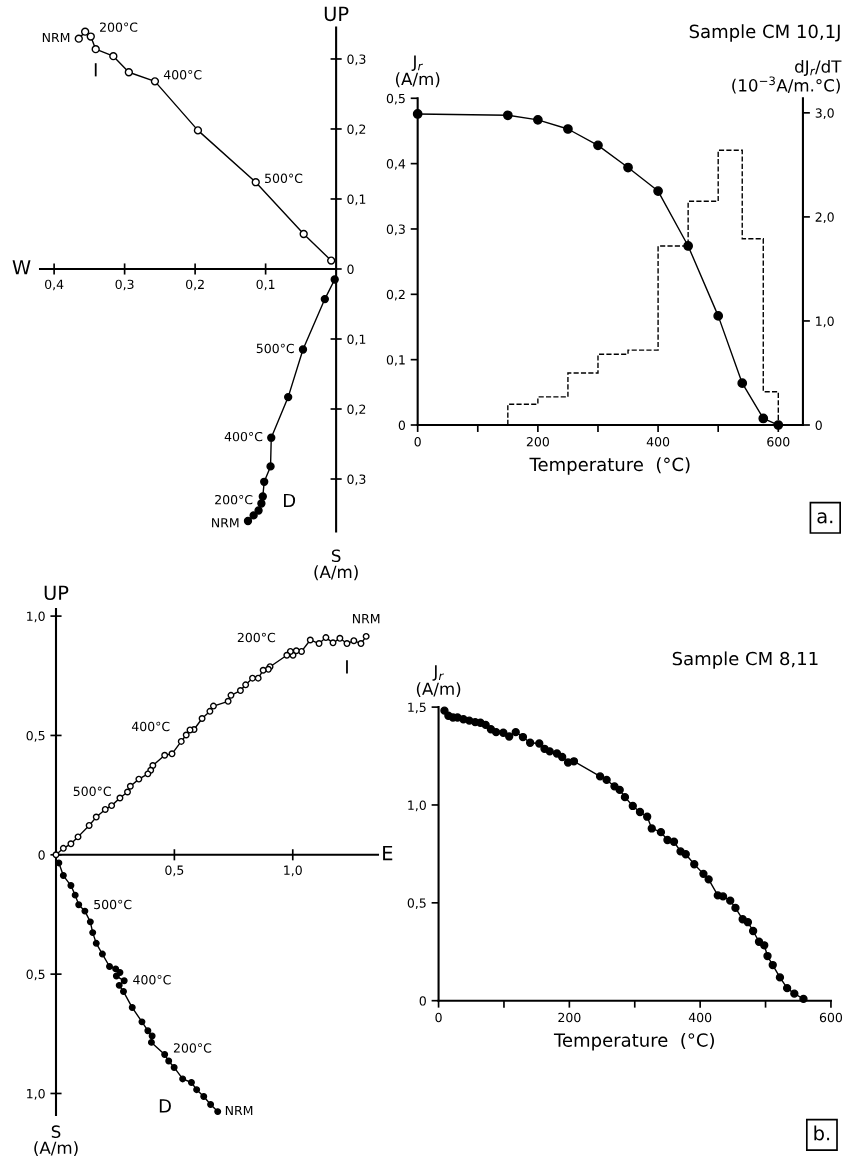 Image resolution: width=846 pixels, height=1159 pixels. Describe the element at coordinates (825, 322) in the screenshot. I see `y2-tick-label: 1,0` at that location.